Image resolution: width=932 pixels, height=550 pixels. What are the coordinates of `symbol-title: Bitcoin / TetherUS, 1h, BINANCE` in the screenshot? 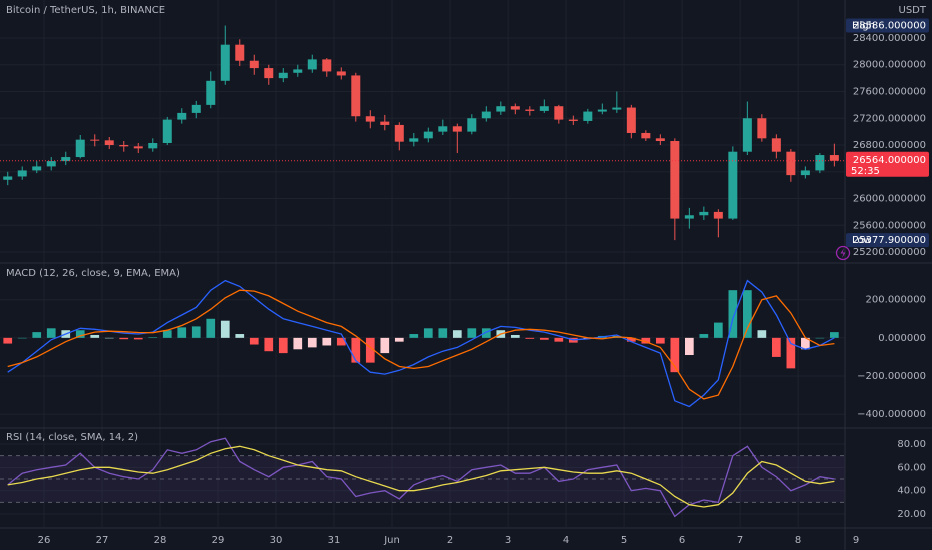 It's located at (85, 10).